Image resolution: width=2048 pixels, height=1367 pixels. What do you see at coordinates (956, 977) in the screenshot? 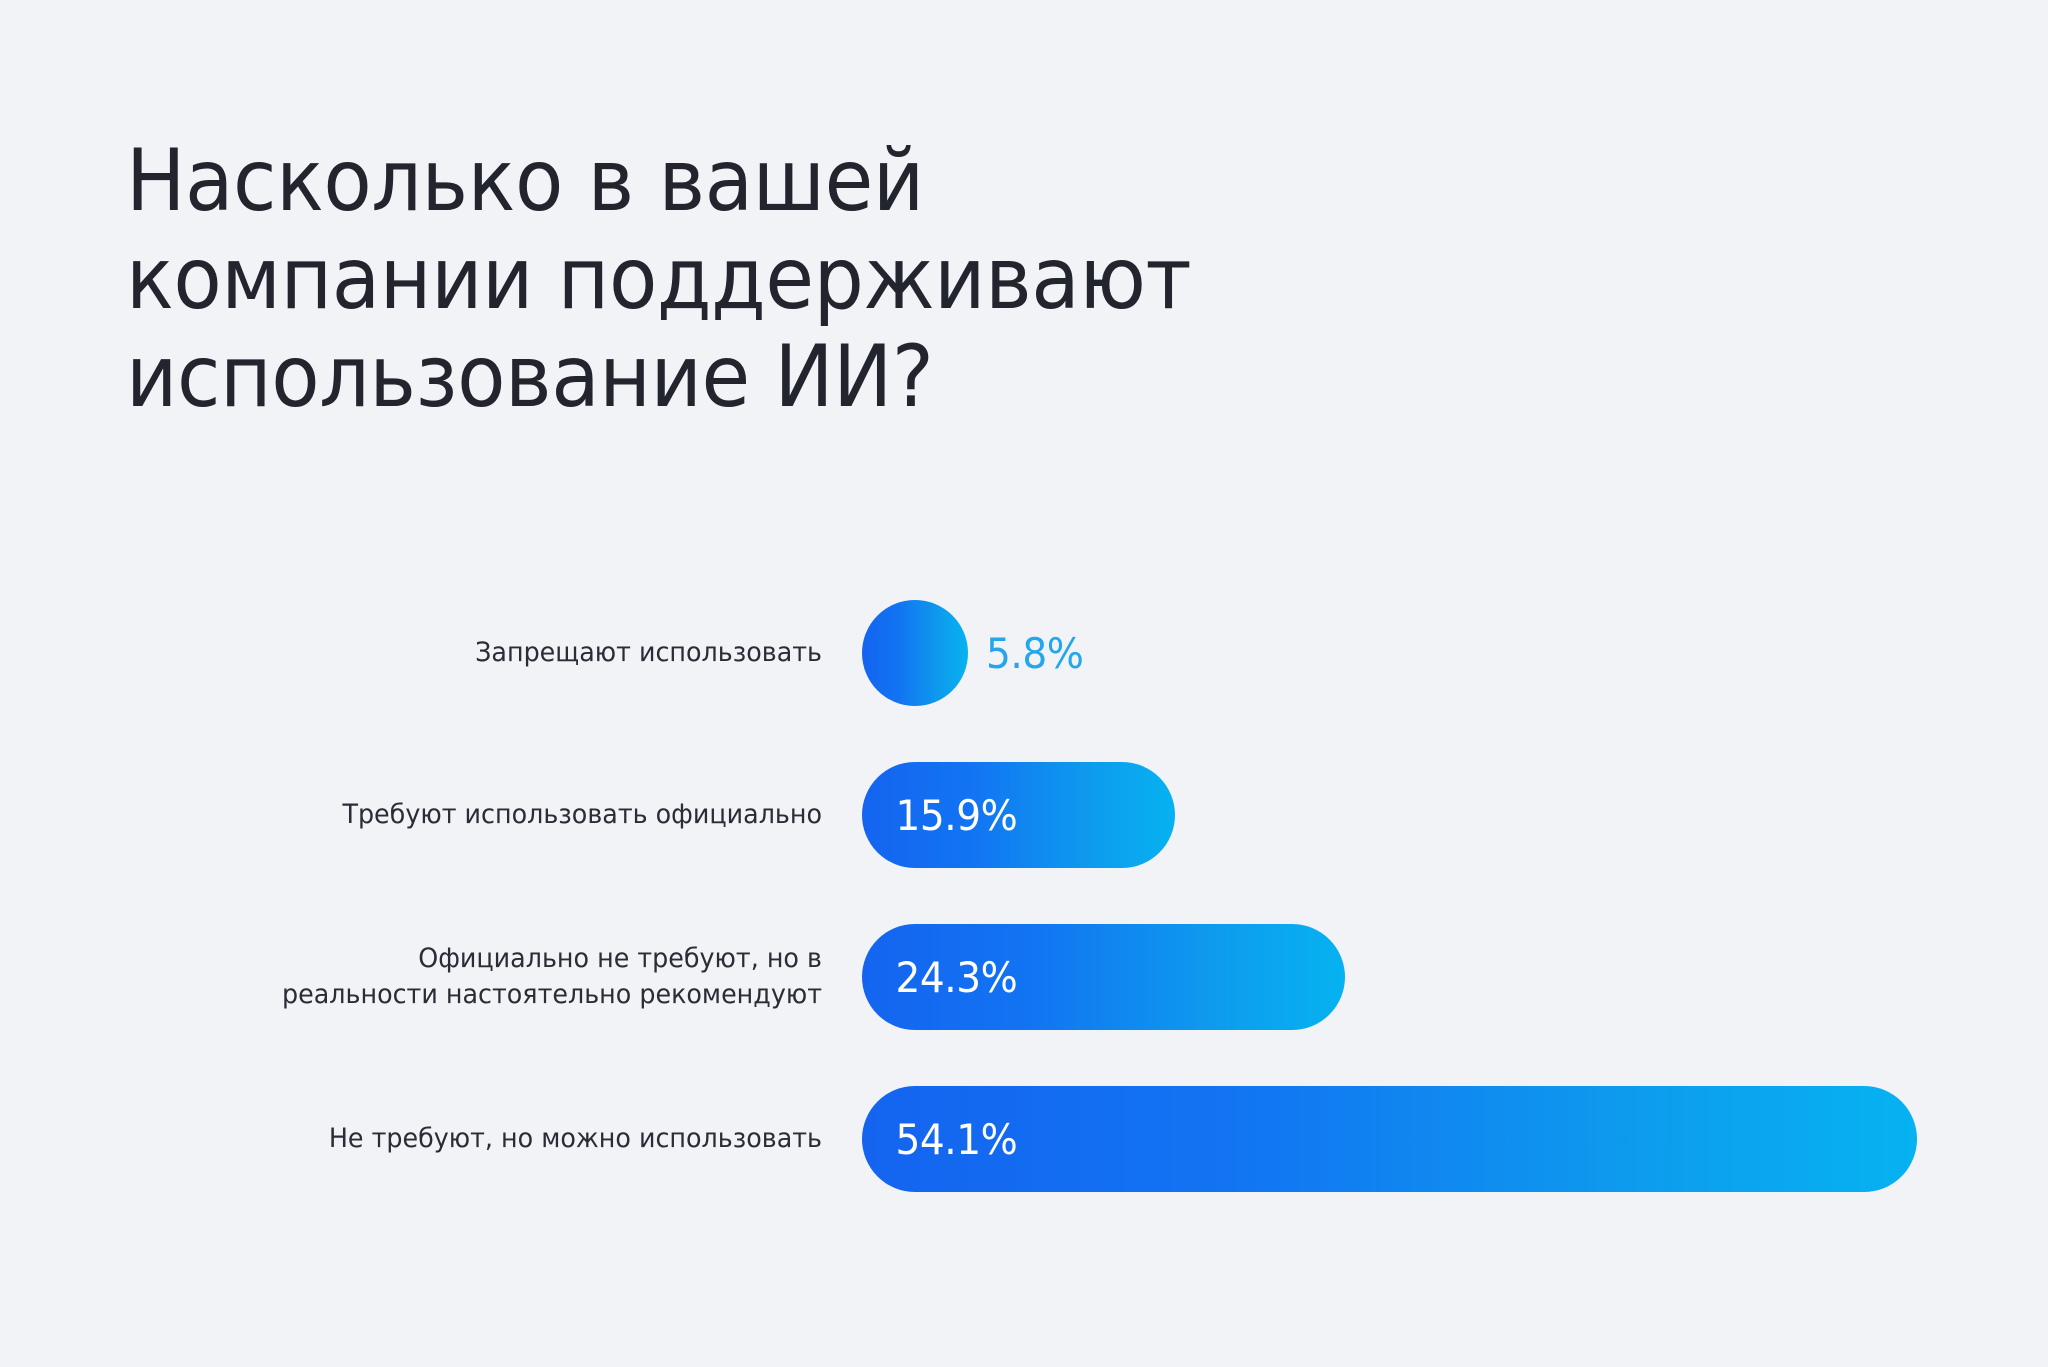
I see `bar-value-label: 24.3%` at bounding box center [956, 977].